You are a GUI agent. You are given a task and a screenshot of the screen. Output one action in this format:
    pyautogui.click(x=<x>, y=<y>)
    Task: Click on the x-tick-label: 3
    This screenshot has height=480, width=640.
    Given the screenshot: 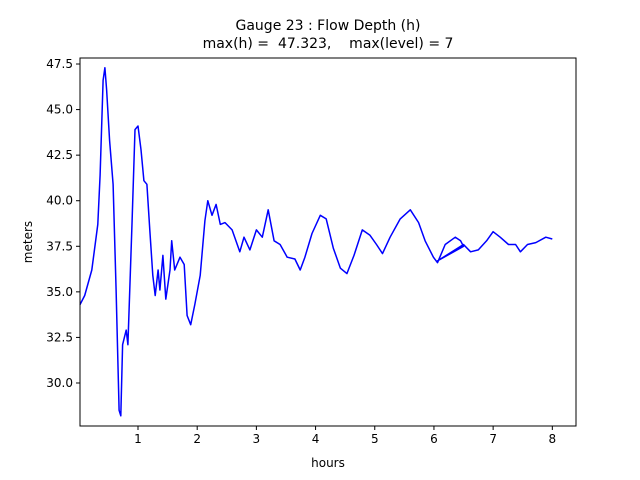 What is the action you would take?
    pyautogui.click(x=257, y=439)
    